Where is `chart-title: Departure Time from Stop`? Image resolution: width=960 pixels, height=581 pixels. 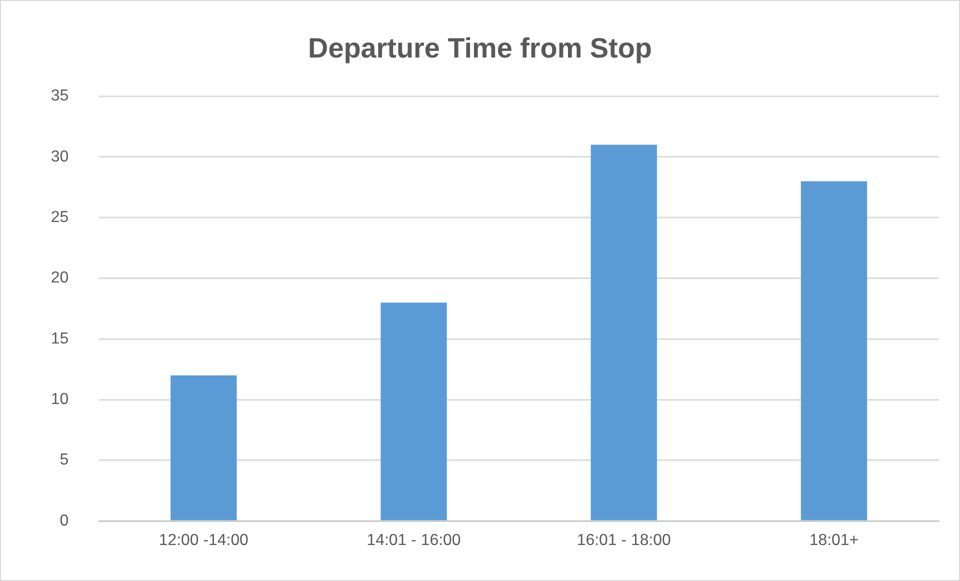
chart-title: Departure Time from Stop is located at coordinates (480, 48).